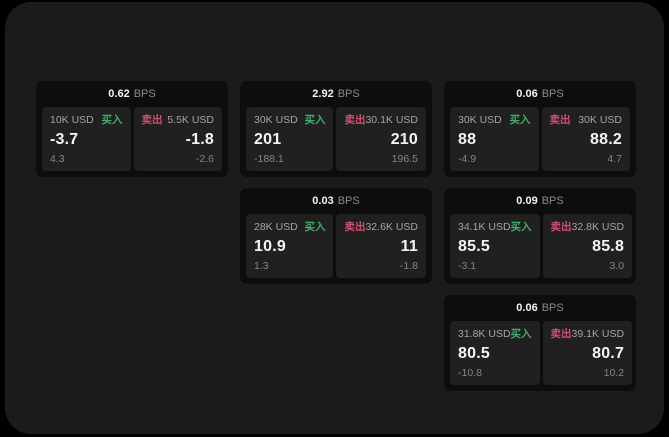 Image resolution: width=669 pixels, height=437 pixels. What do you see at coordinates (276, 227) in the screenshot?
I see `buy-notional-label: 28K USD` at bounding box center [276, 227].